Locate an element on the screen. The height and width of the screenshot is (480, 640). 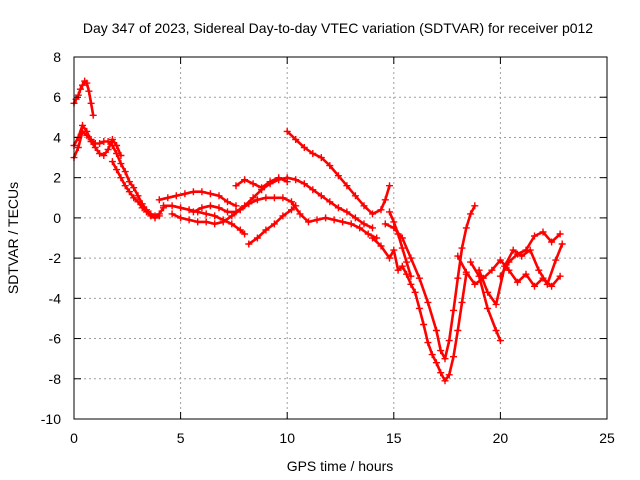
y-axis-label: SDTVAR / TECUs is located at coordinates (13, 238).